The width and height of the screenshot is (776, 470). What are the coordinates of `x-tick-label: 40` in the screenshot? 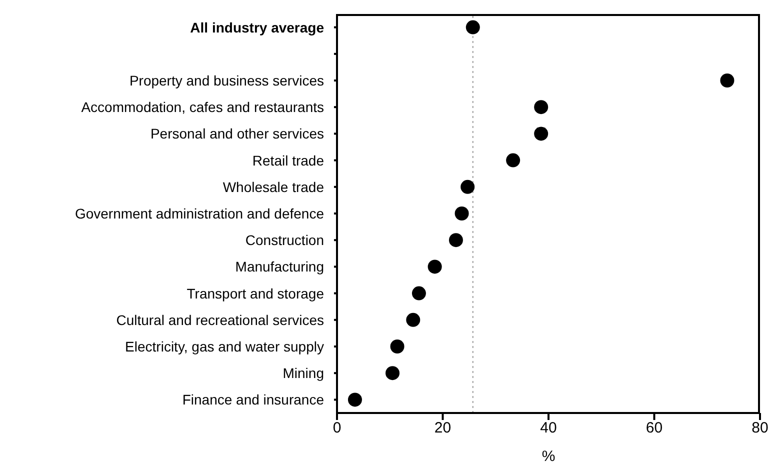 It's located at (548, 428).